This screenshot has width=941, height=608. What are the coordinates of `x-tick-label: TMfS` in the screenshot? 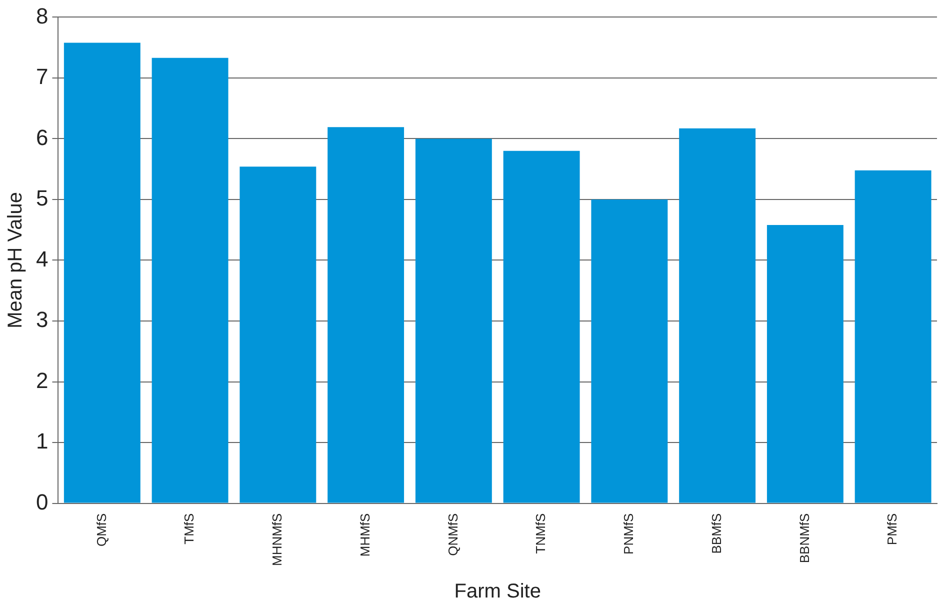 It's located at (189, 528).